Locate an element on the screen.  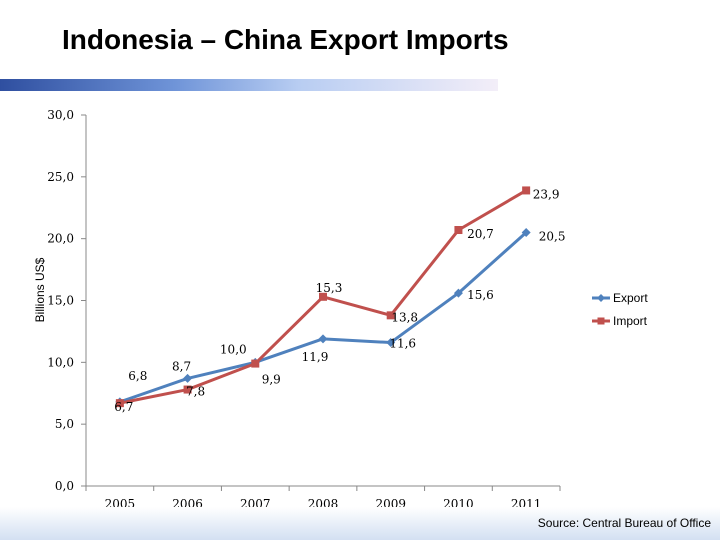
import-data-label: 9,9 is located at coordinates (271, 380).